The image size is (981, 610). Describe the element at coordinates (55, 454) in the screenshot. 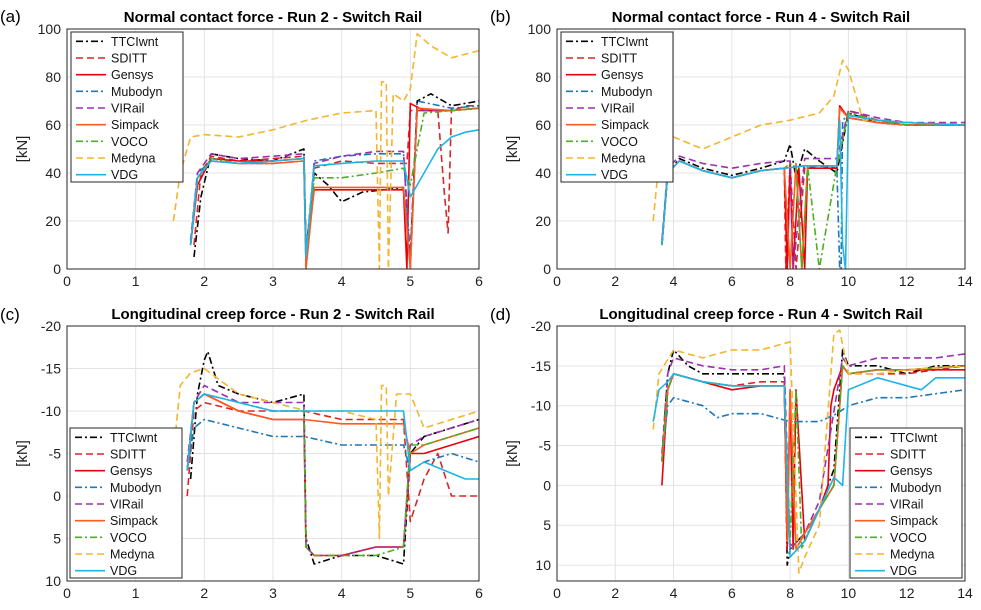

I see `chart-3-ytick-label: -5` at that location.